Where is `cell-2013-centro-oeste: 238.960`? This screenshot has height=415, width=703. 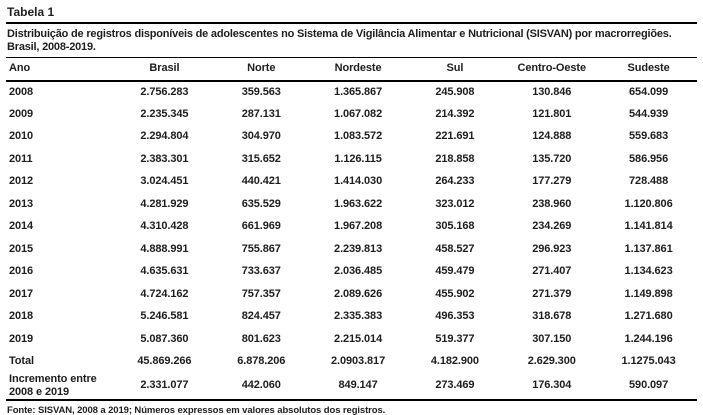
cell-2013-centro-oeste: 238.960 is located at coordinates (552, 203).